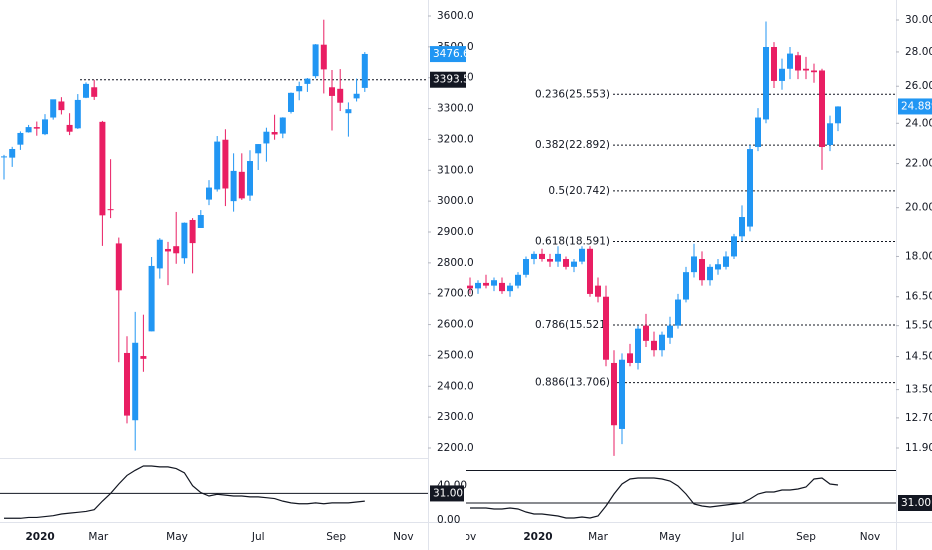  I want to click on y-tick-label: 13.500, so click(918, 390).